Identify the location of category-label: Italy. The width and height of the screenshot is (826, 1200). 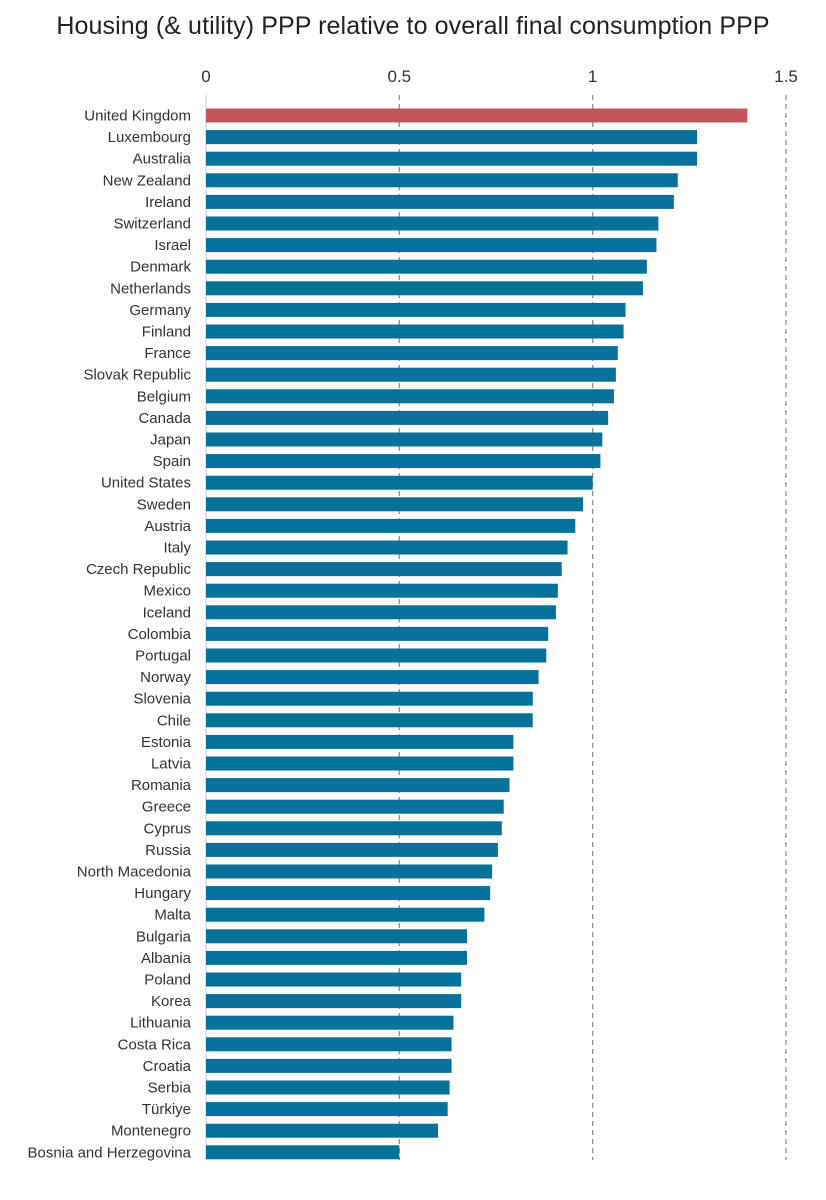
(177, 548).